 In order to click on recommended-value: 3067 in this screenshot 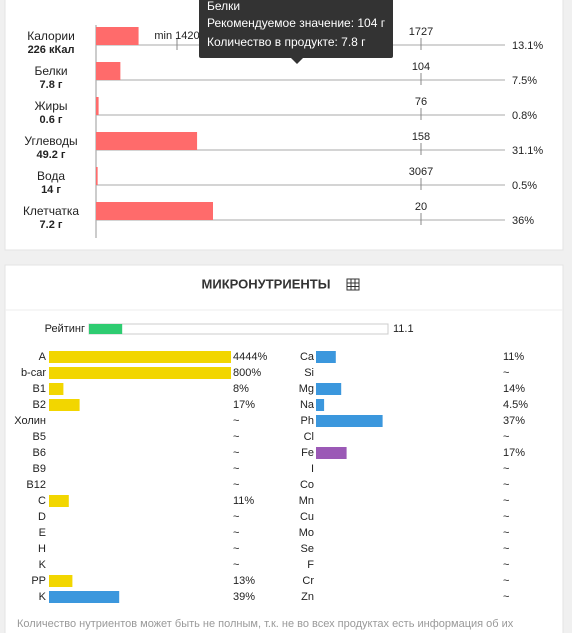, I will do `click(421, 172)`.